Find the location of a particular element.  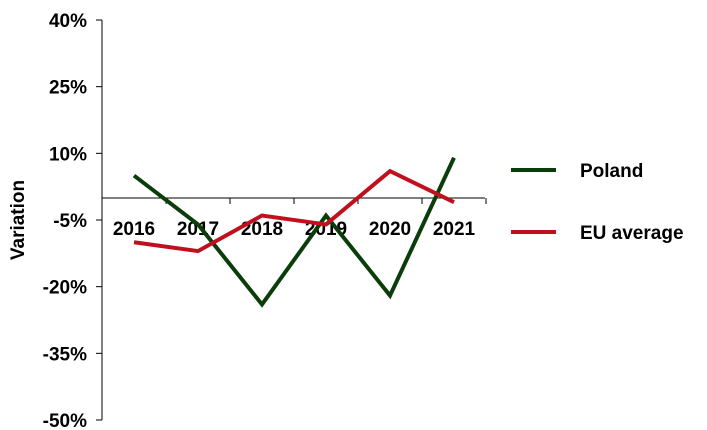

x-tick-label: 2021 is located at coordinates (454, 229).